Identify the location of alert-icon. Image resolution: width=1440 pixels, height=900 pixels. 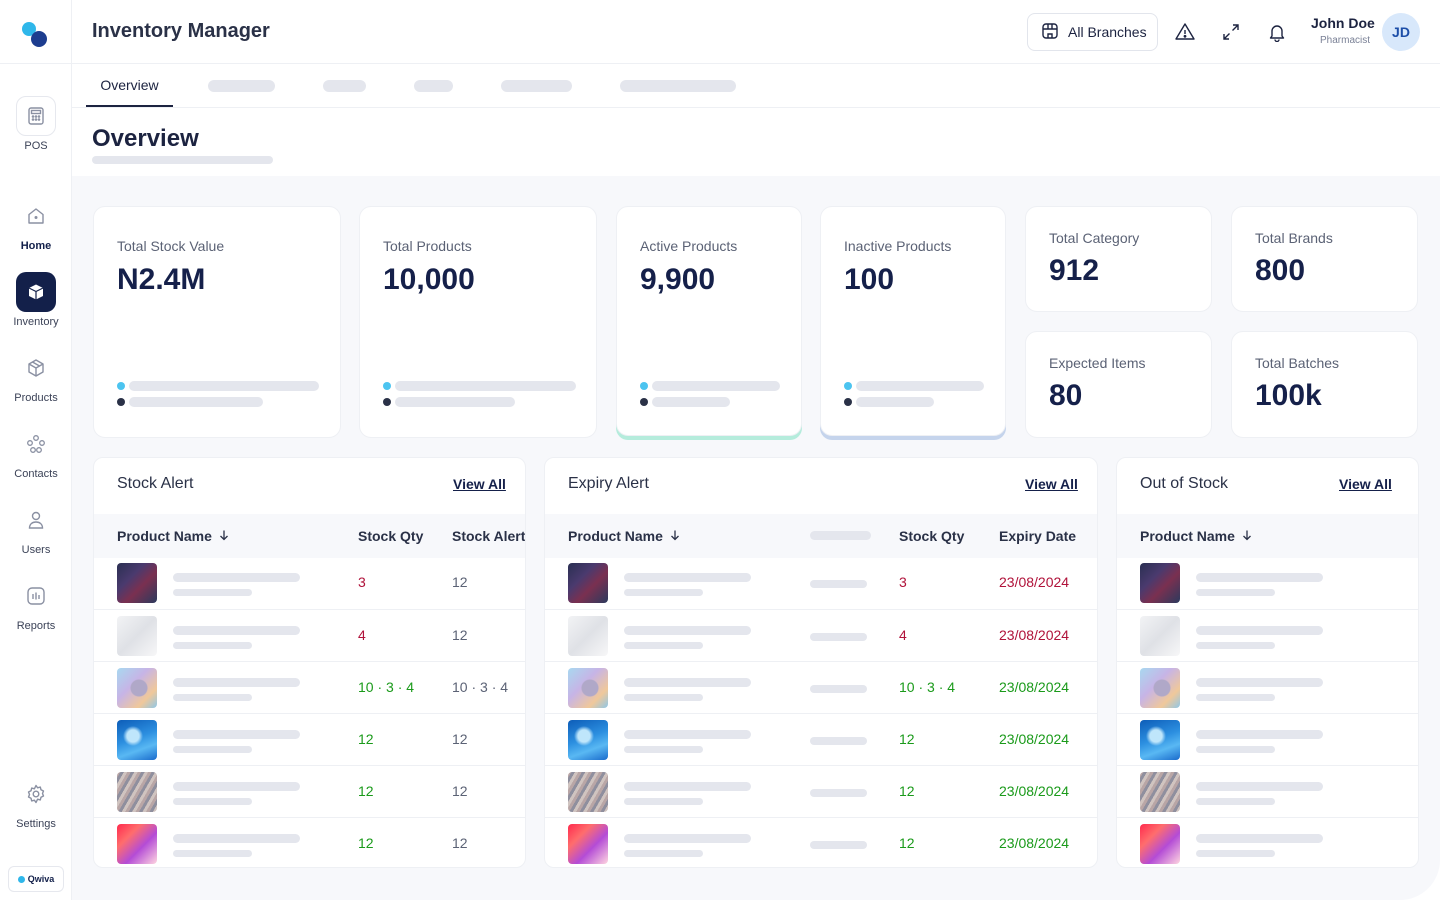
(1185, 32).